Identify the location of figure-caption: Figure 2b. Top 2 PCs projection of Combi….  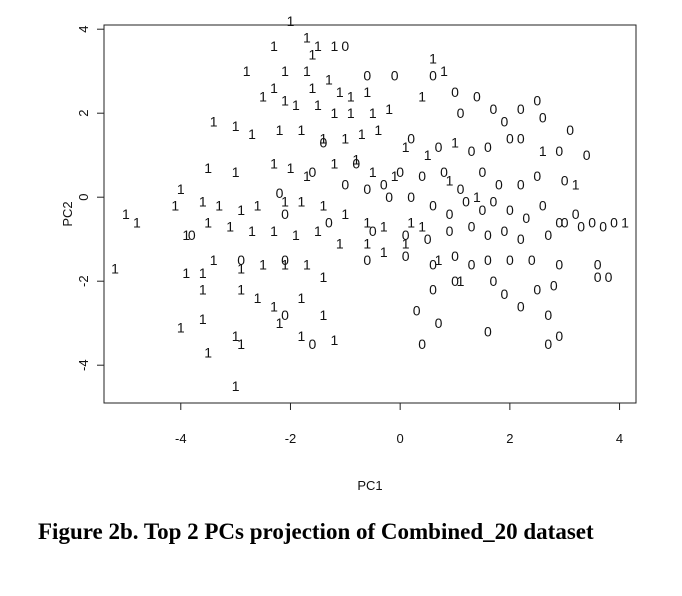
(316, 531).